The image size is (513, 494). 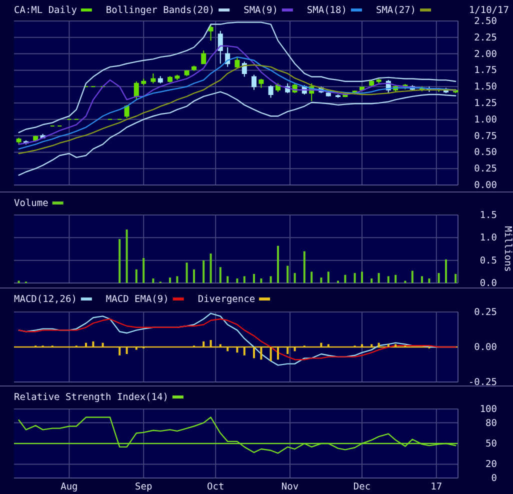 I want to click on y-tick-label: 0.50, so click(x=486, y=152).